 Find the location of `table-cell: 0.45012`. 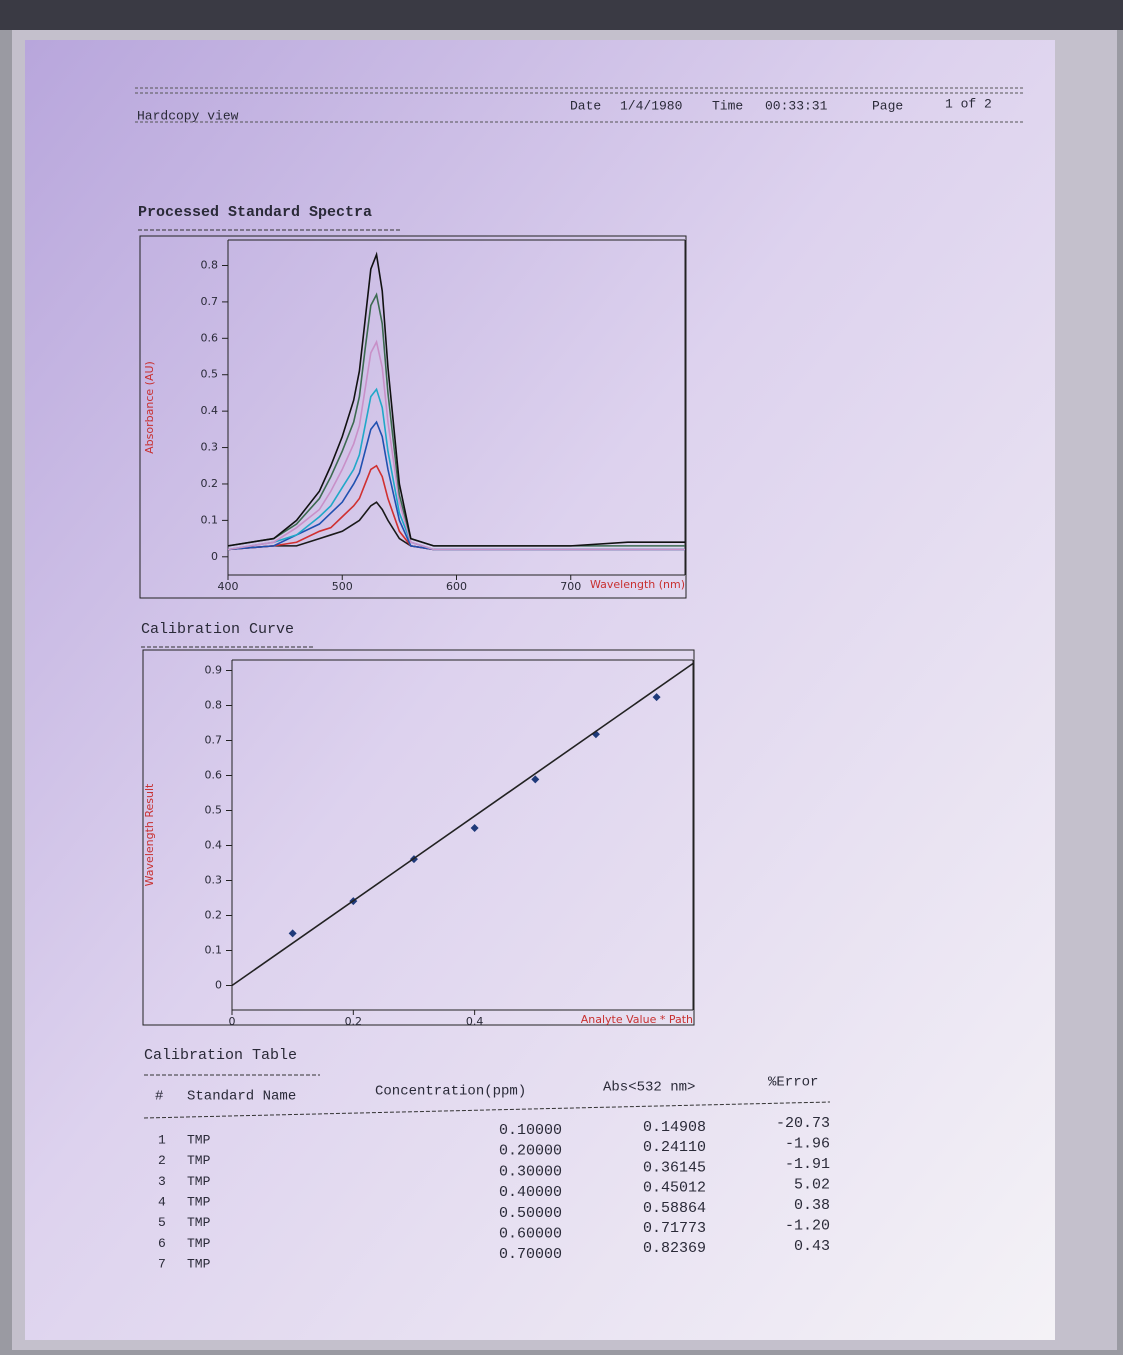

table-cell: 0.45012 is located at coordinates (674, 1188).